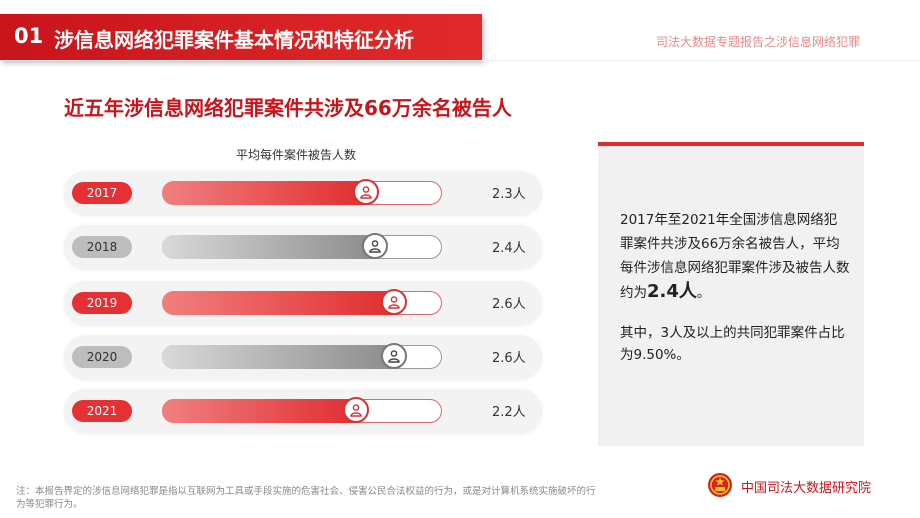 This screenshot has width=920, height=518. Describe the element at coordinates (102, 193) in the screenshot. I see `year-label: 2017` at that location.